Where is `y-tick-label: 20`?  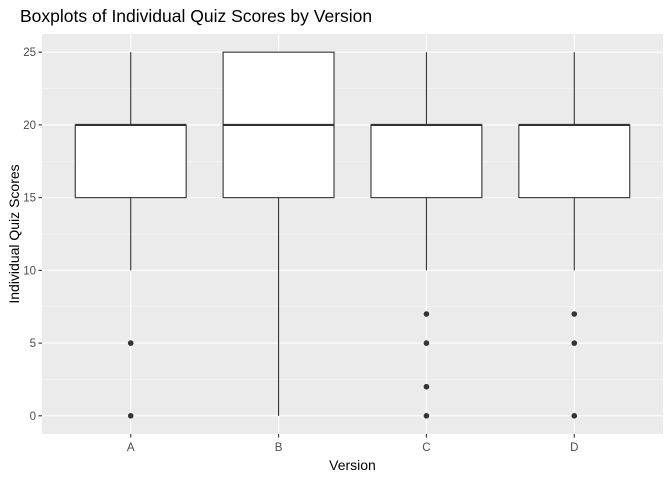 y-tick-label: 20 is located at coordinates (29, 126).